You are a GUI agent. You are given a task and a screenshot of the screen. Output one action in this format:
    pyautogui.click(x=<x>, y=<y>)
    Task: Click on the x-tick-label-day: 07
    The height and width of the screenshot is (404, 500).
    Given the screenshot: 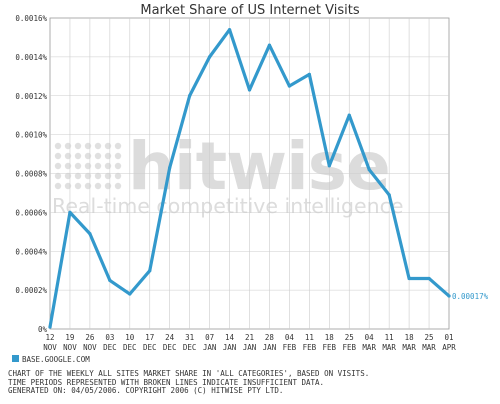 What is the action you would take?
    pyautogui.click(x=209, y=337)
    